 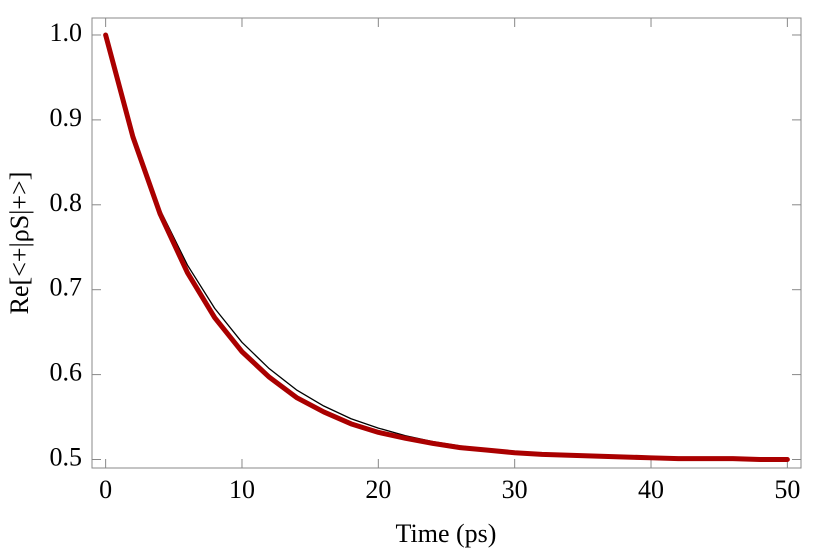 What do you see at coordinates (66, 202) in the screenshot?
I see `y-tick-label: 0.8` at bounding box center [66, 202].